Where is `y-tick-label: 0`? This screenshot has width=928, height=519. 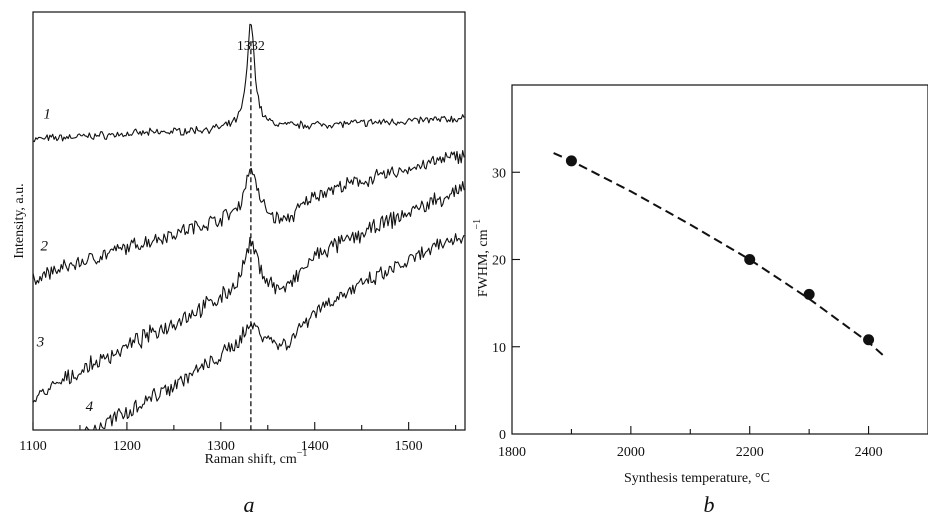 y-tick-label: 0 is located at coordinates (502, 435).